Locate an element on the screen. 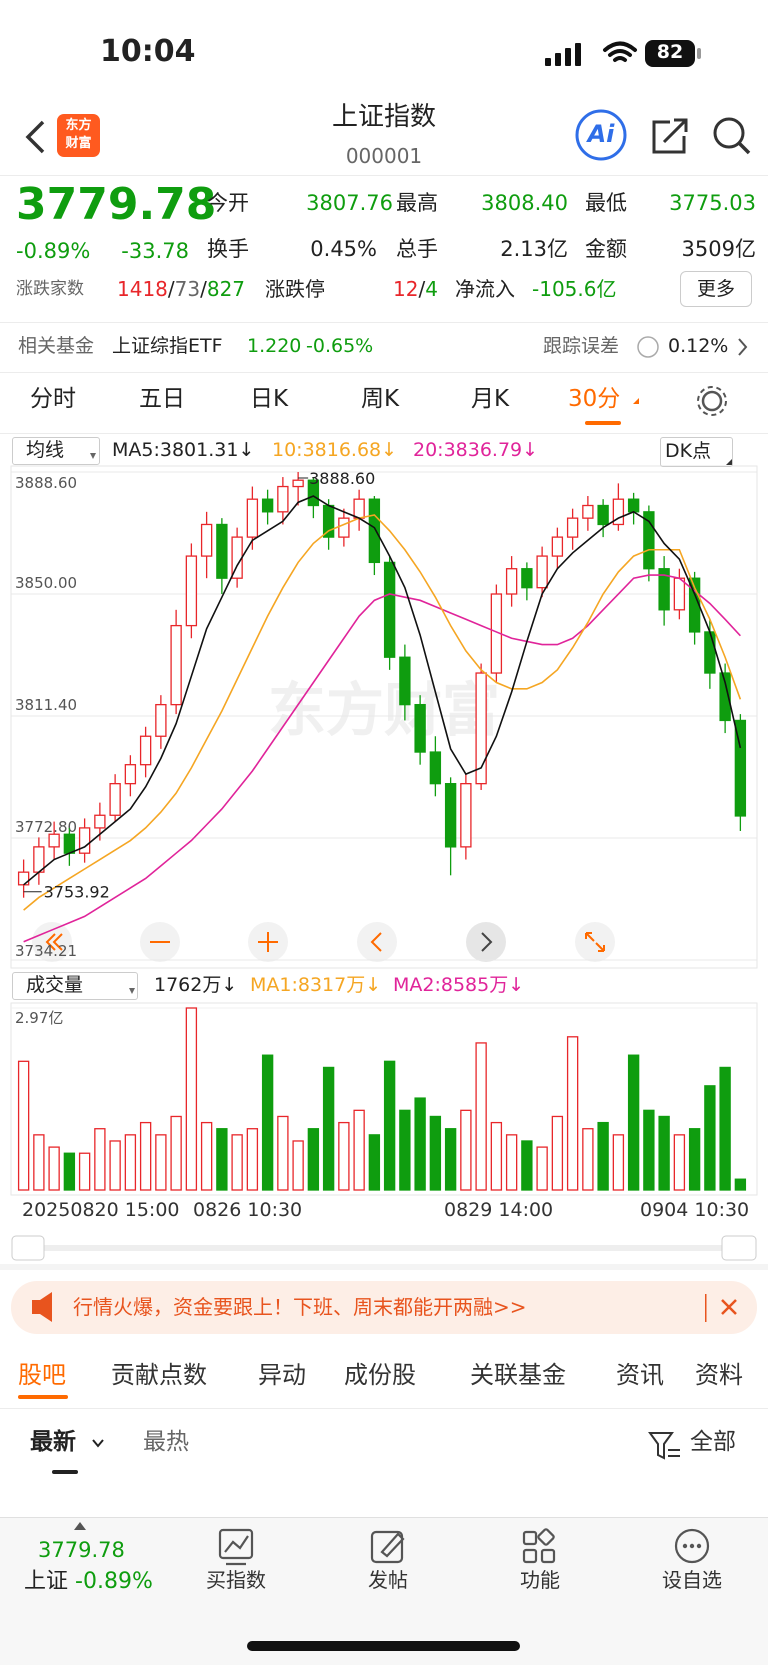  banner-close is located at coordinates (729, 1307).